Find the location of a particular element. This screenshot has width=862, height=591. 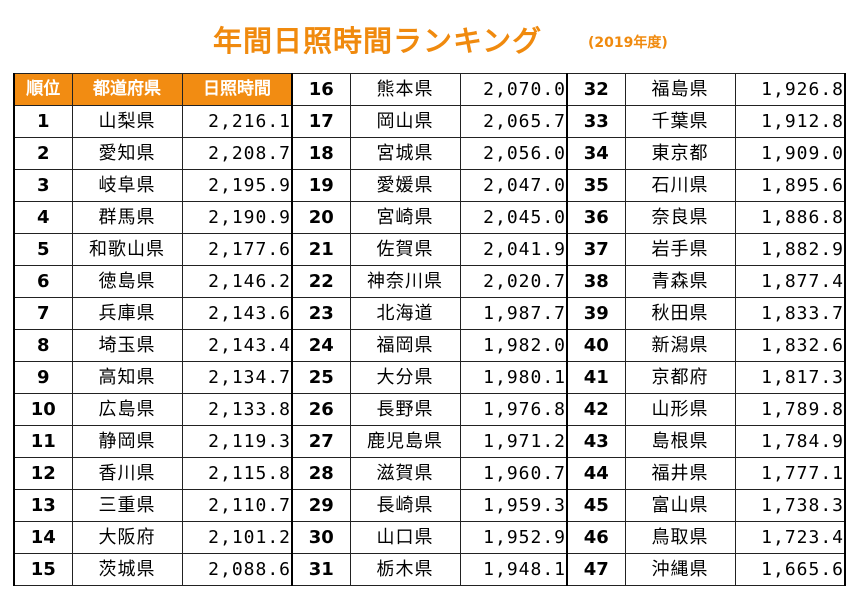

hours-cell: 2,216.1 is located at coordinates (237, 121).